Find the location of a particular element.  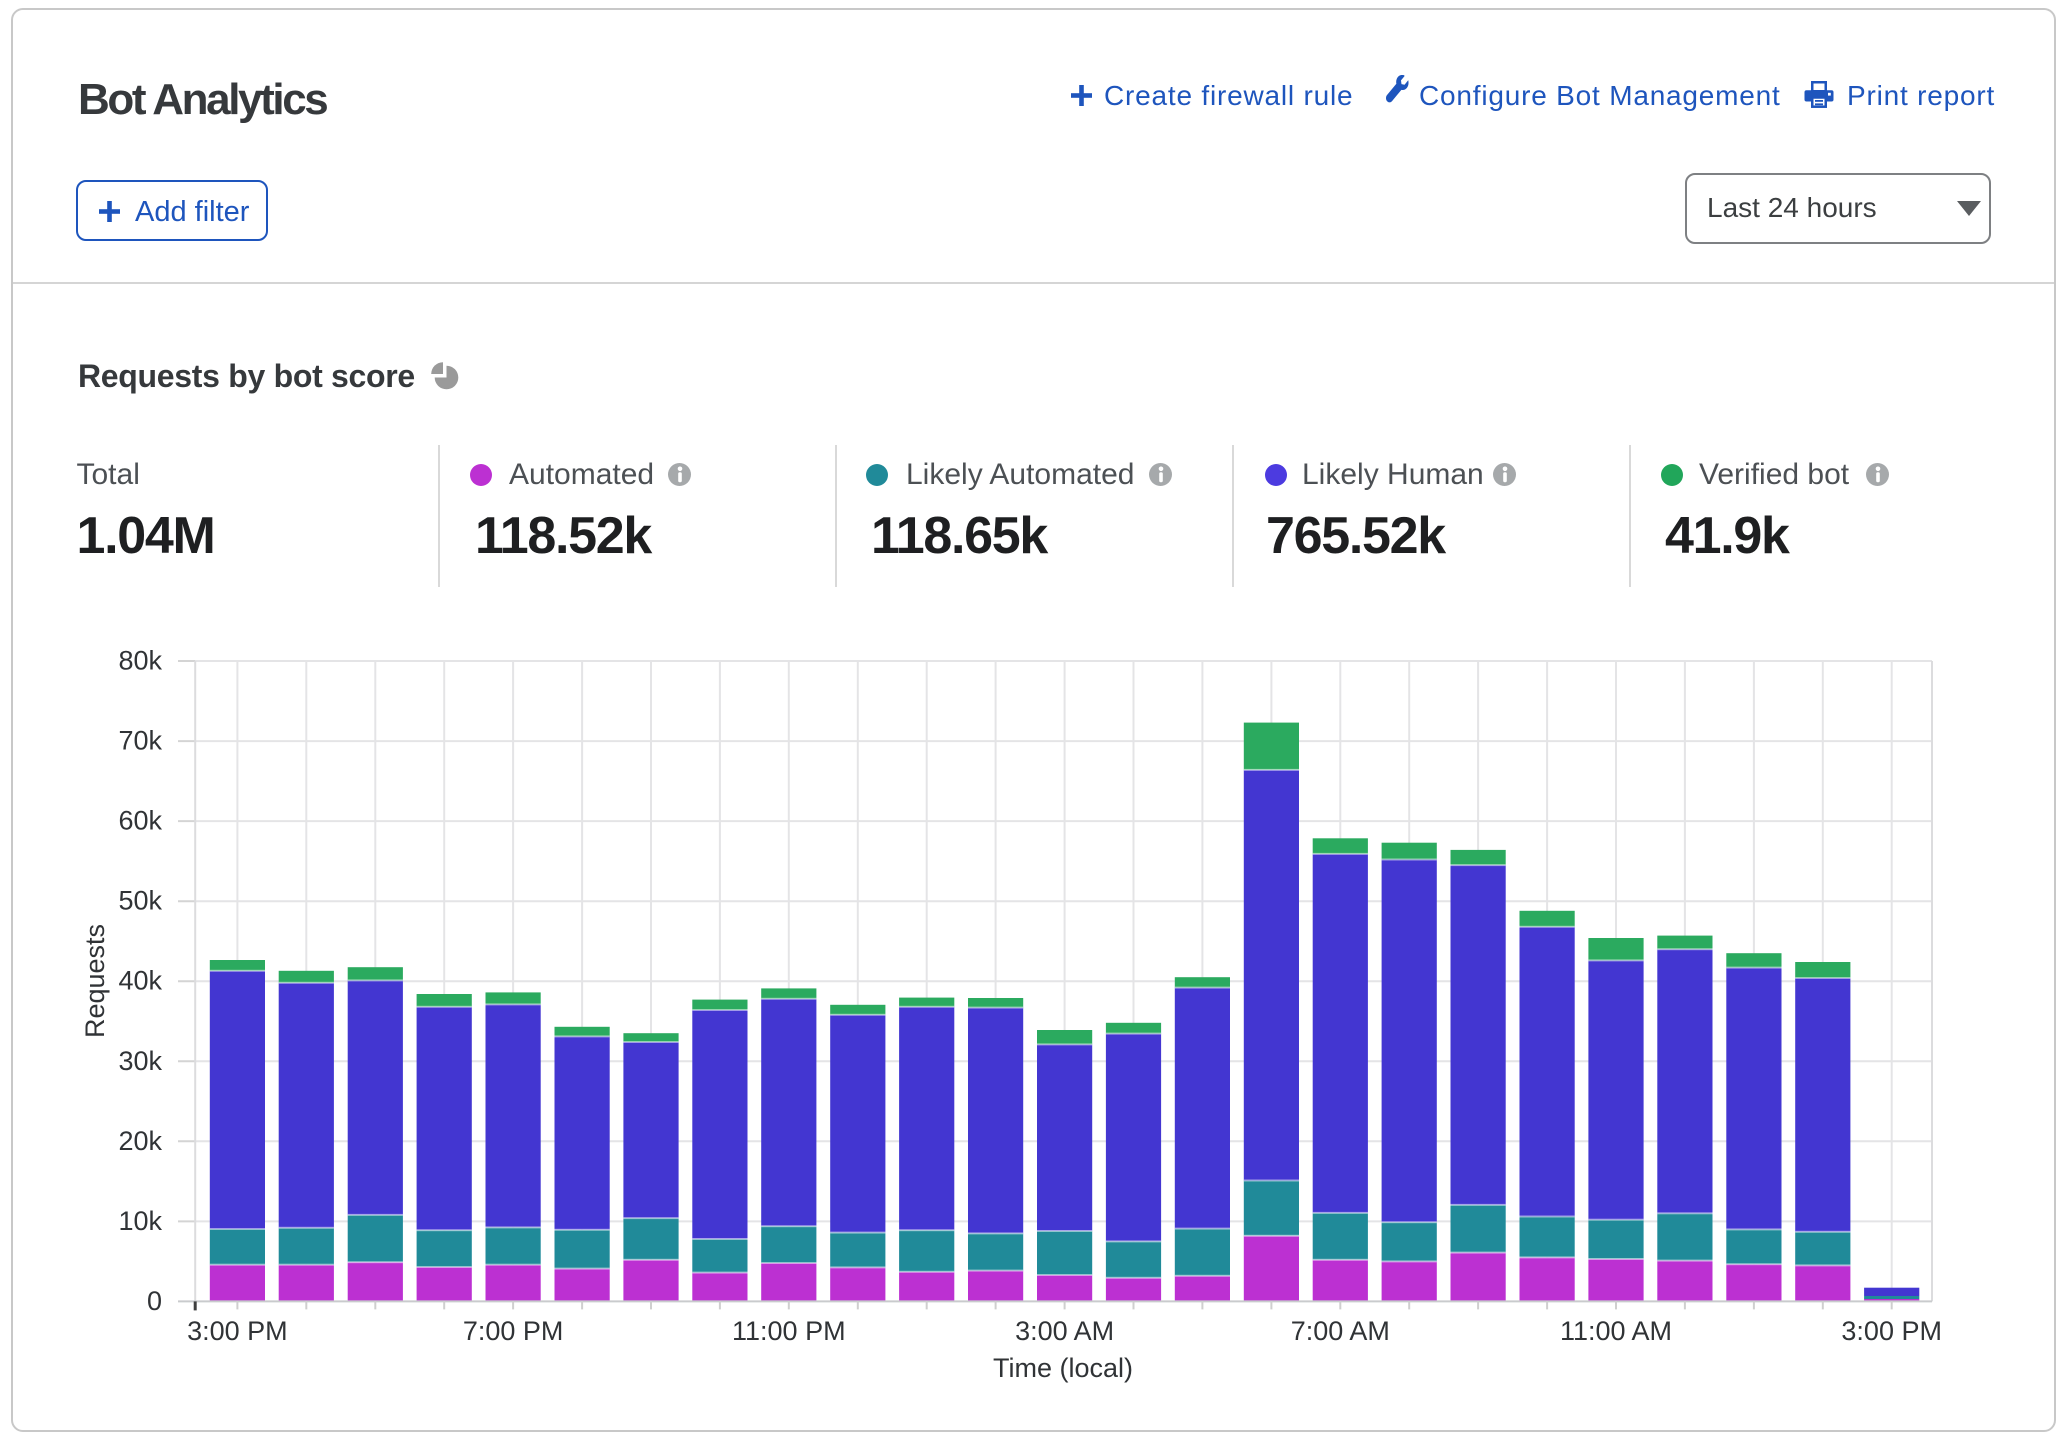

svg-text: 11:00 AM is located at coordinates (1616, 1331).